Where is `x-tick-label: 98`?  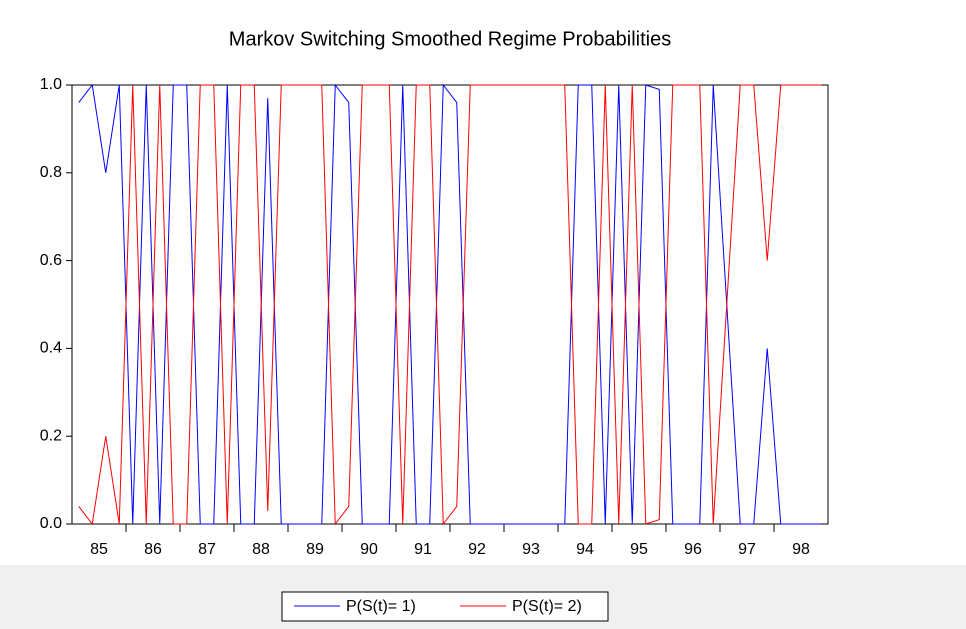
x-tick-label: 98 is located at coordinates (801, 549).